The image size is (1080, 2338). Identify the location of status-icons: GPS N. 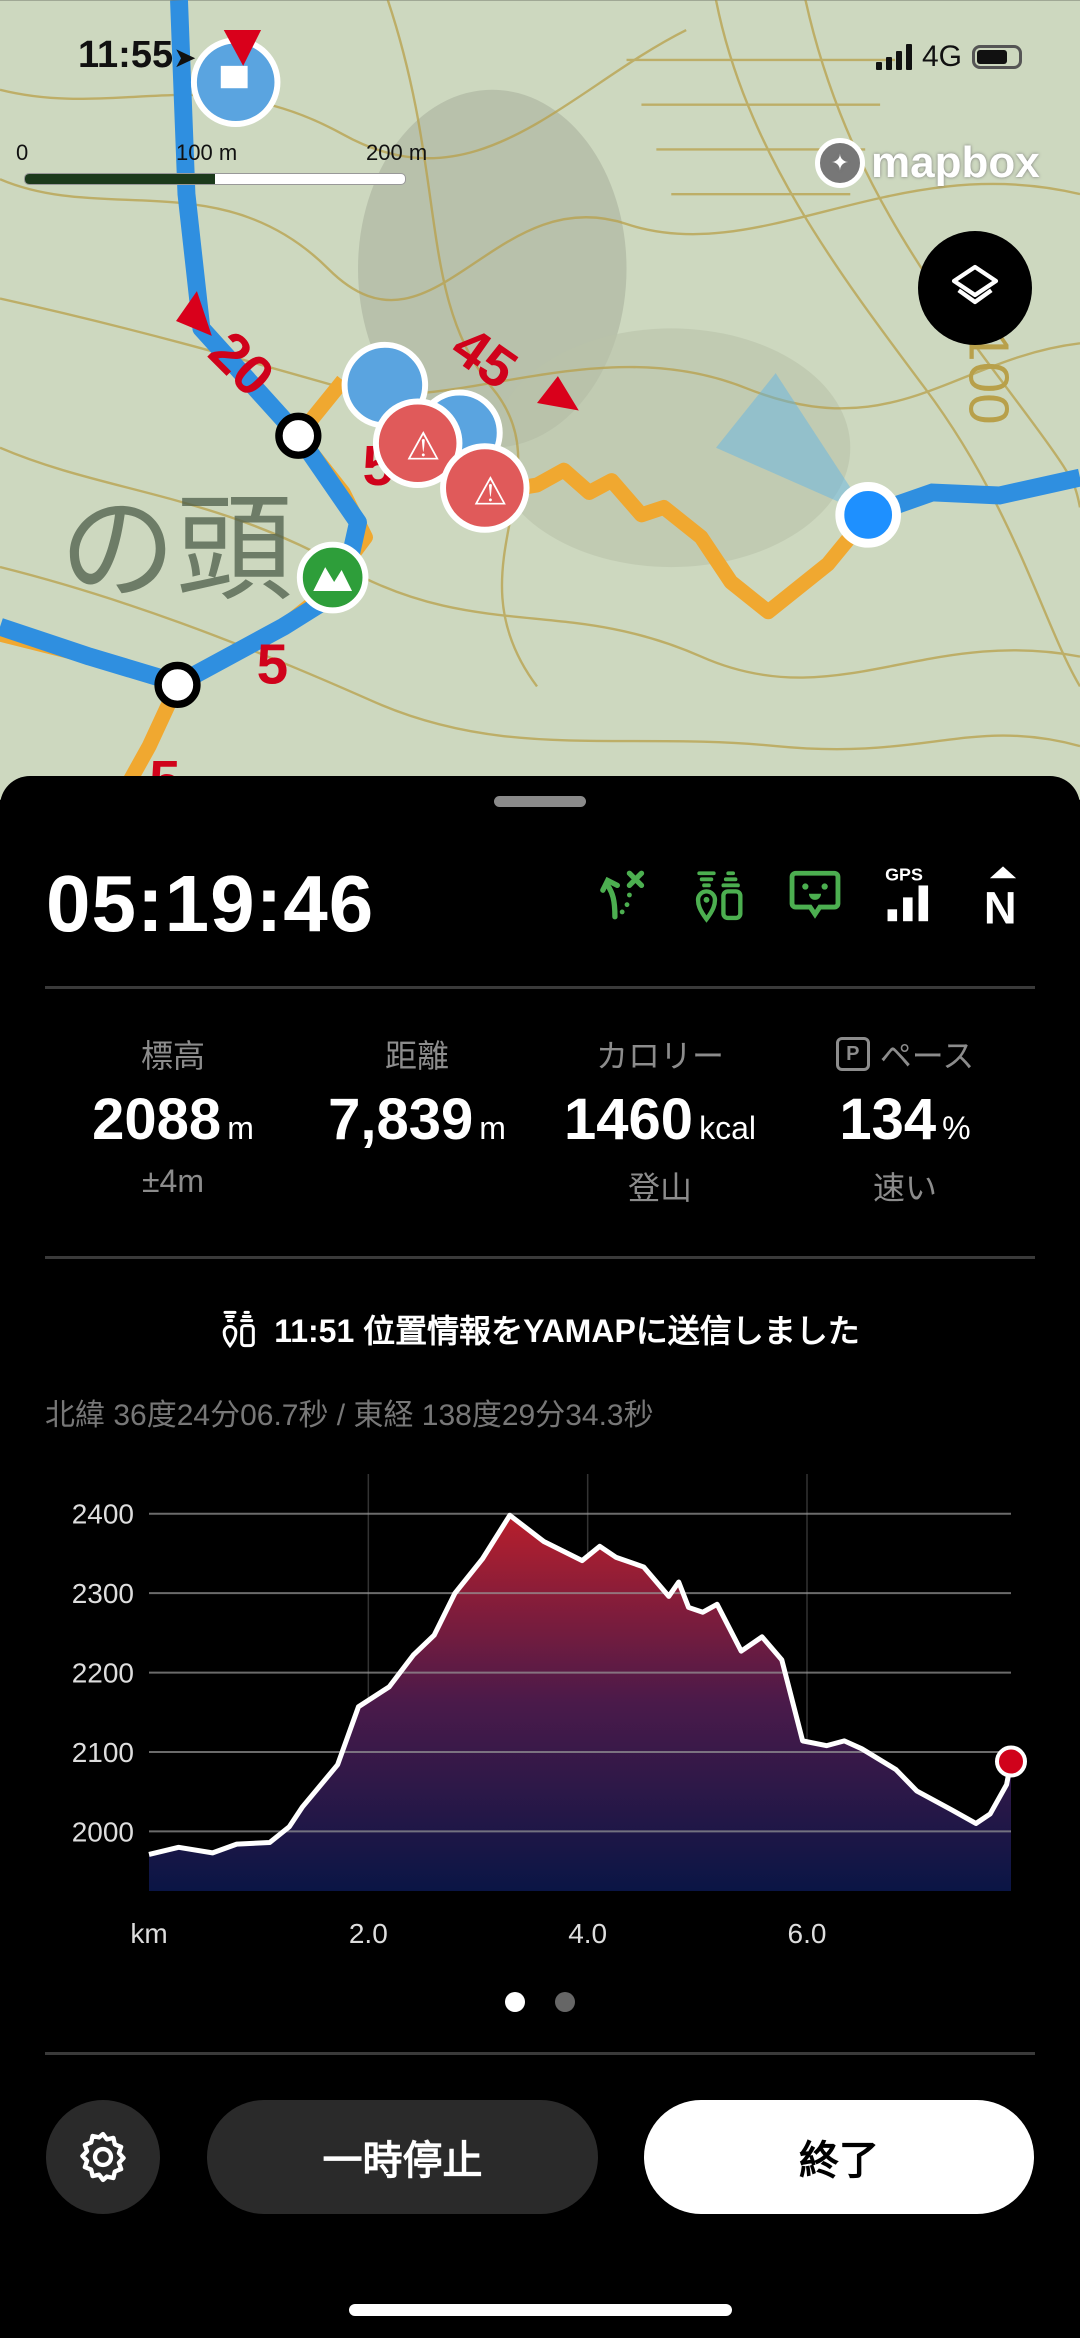
(815, 895).